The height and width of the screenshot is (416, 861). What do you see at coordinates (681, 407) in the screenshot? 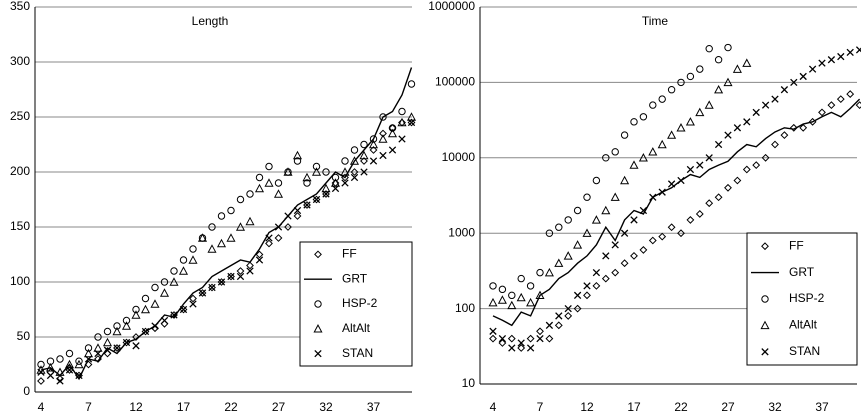
I see `x-tick-label: 22` at bounding box center [681, 407].